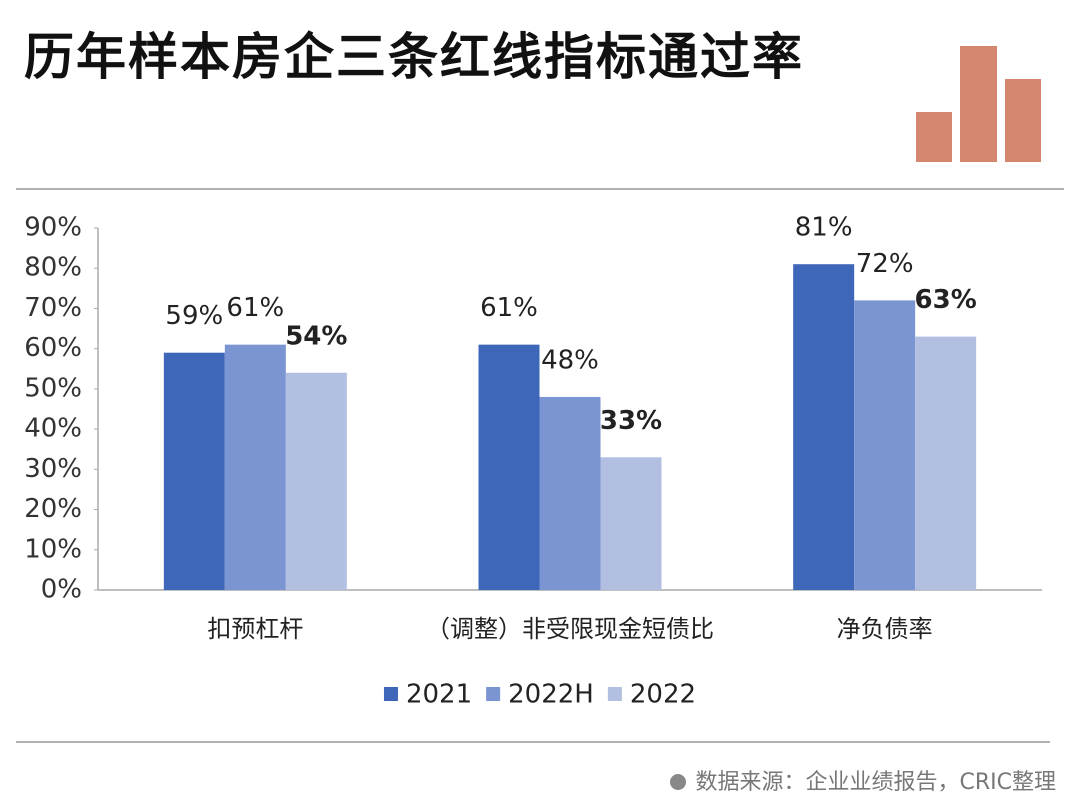 This screenshot has width=1080, height=811. I want to click on value-label: 33%, so click(631, 421).